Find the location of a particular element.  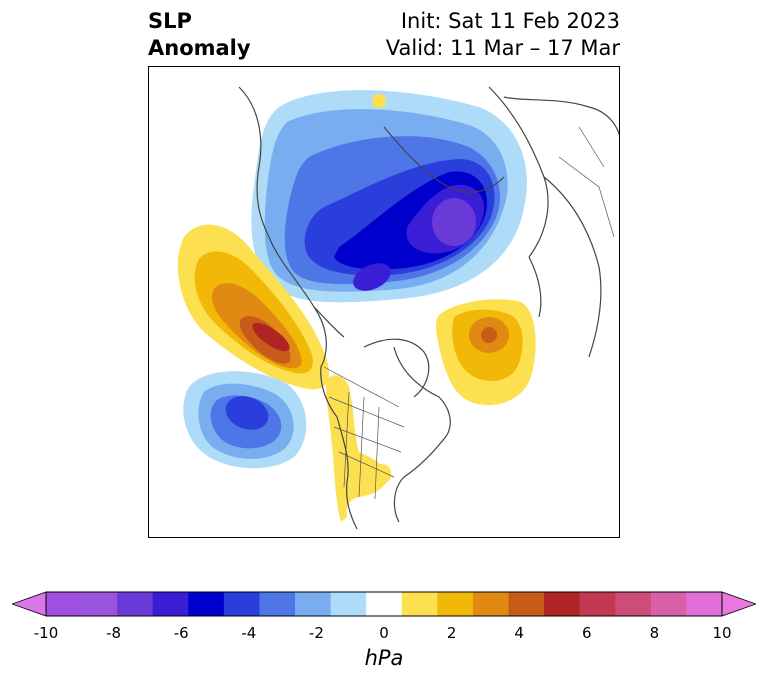

title-line-slp: SLP is located at coordinates (170, 21).